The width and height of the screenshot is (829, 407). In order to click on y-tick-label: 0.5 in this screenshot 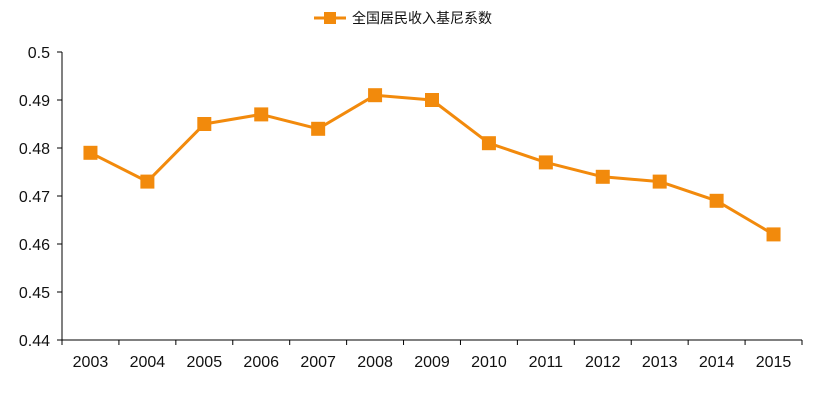, I will do `click(39, 53)`.